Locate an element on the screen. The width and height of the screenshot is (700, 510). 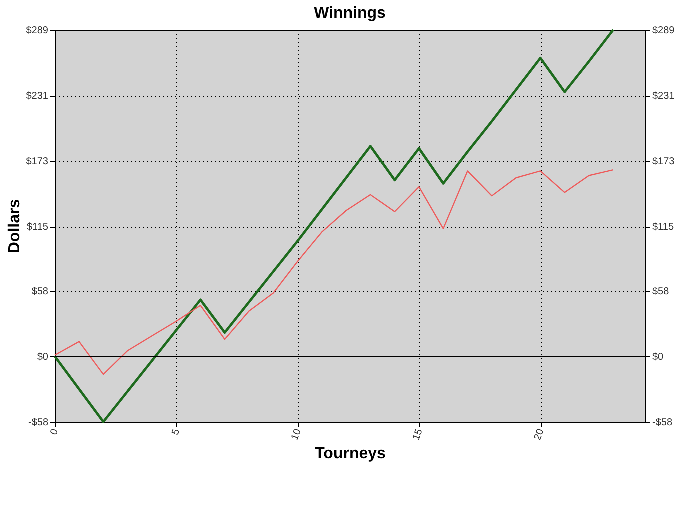
x-tick-label: 10 is located at coordinates (297, 434).